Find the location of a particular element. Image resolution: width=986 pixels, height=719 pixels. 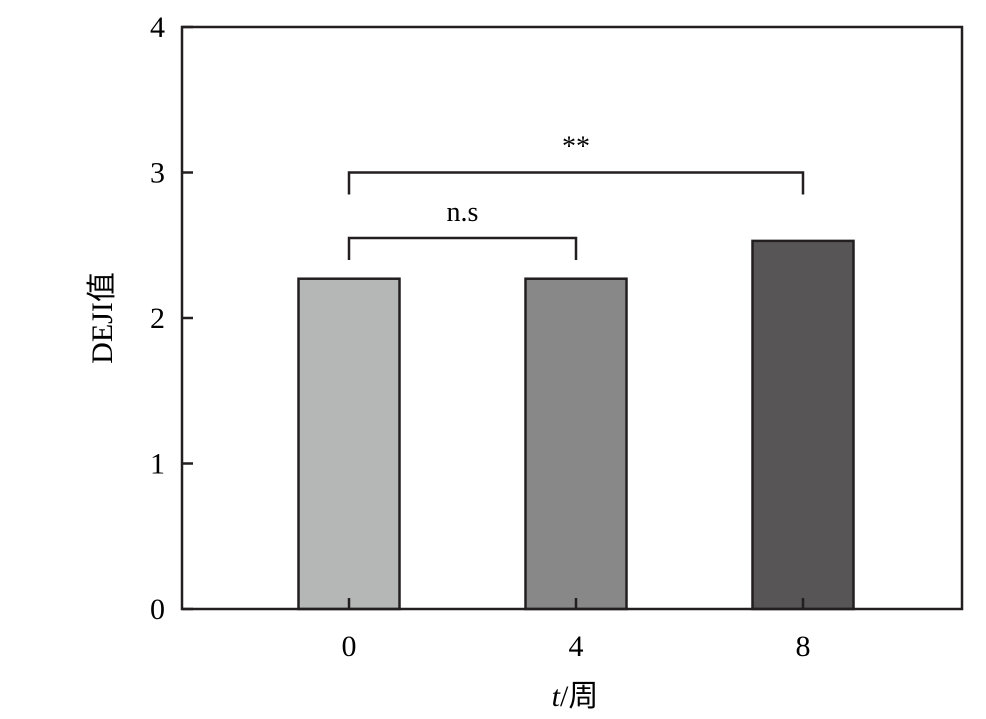

x-axis-title-unit: /周 is located at coordinates (579, 696).